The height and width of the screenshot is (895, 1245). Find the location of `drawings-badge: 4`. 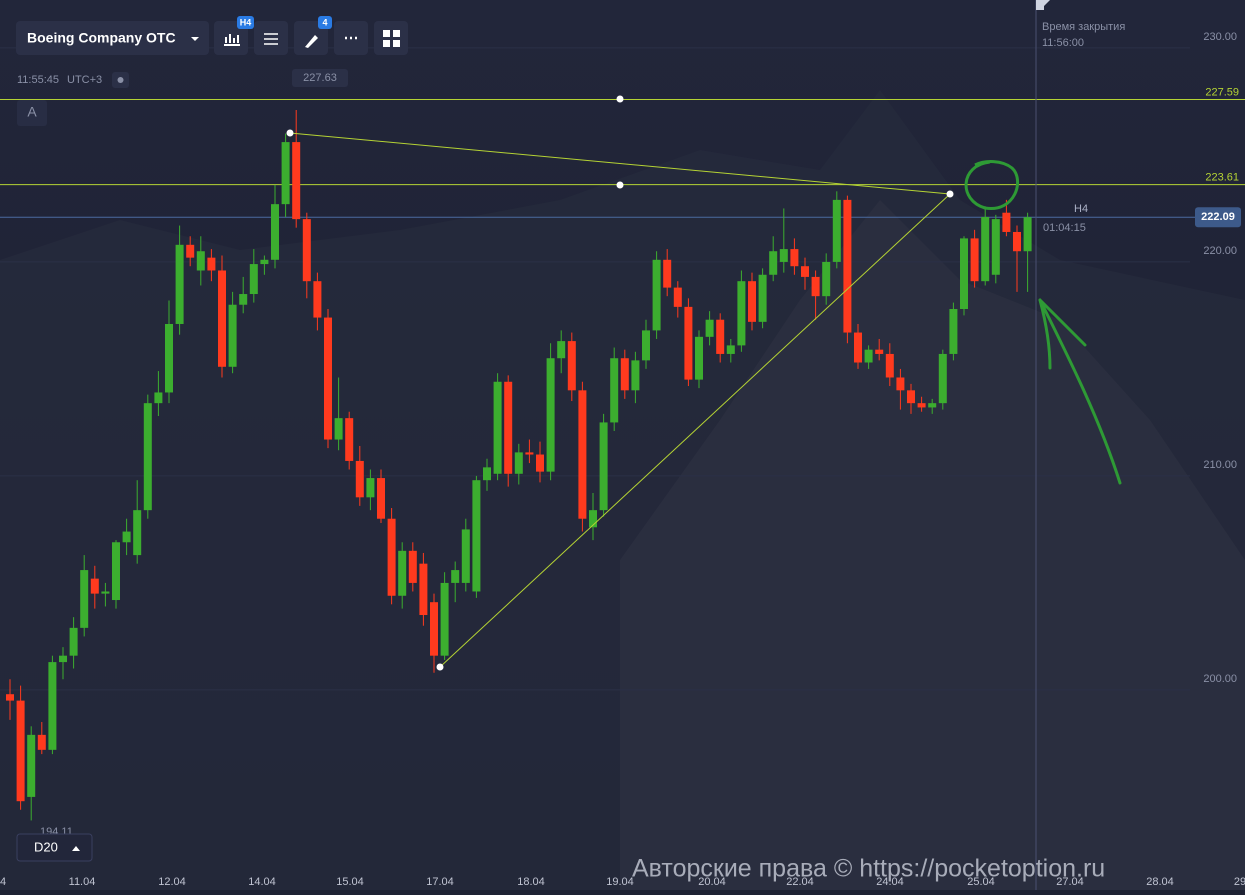

drawings-badge: 4 is located at coordinates (324, 22).